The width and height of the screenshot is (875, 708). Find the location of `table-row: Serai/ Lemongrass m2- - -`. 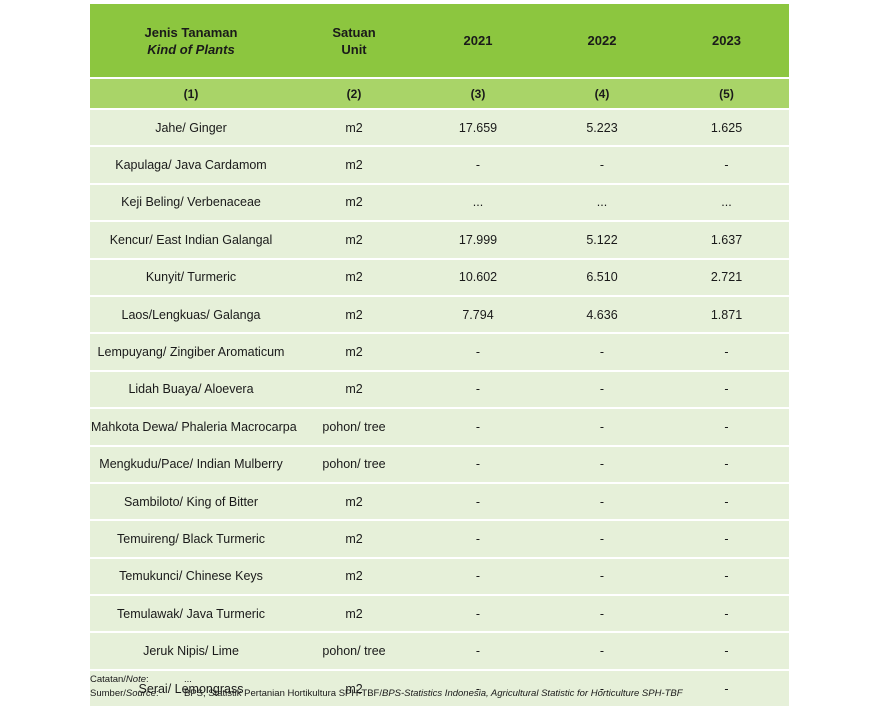

table-row: Serai/ Lemongrass m2- - - is located at coordinates (439, 688).